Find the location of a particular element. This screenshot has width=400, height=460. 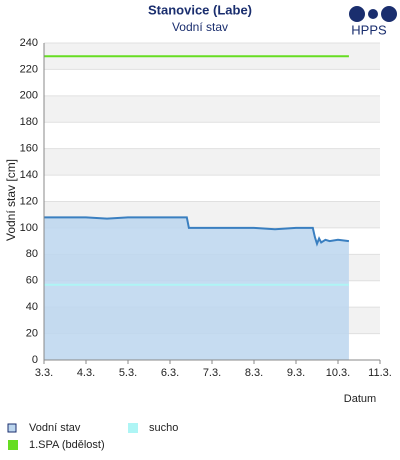

y-tick-label: 140 is located at coordinates (29, 175).